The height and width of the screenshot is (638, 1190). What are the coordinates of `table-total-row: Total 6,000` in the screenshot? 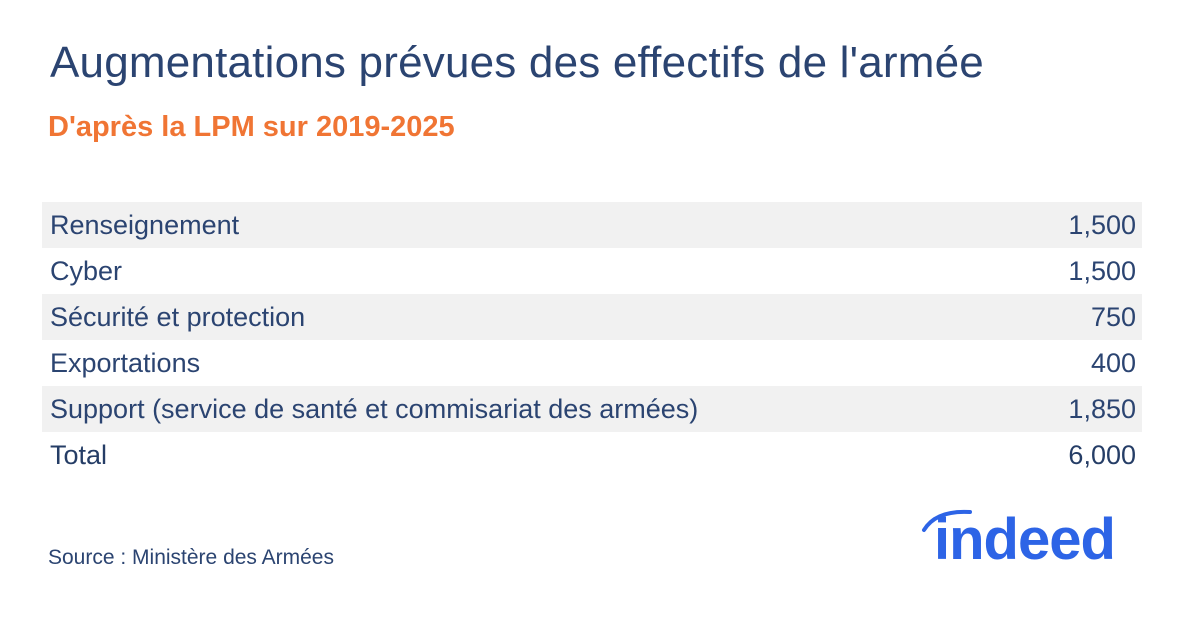 It's located at (592, 455).